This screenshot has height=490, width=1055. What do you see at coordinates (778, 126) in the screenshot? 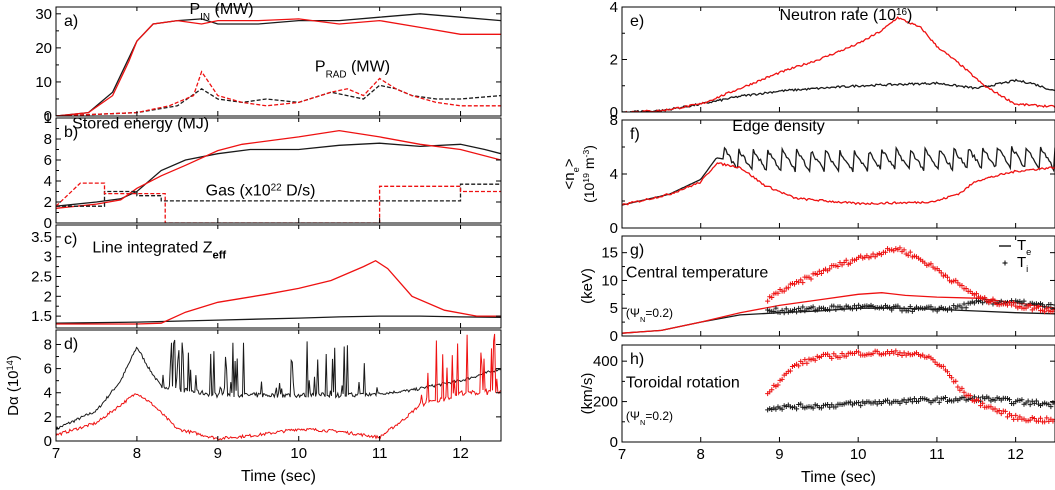
I see `annotation-f-0: Edge density` at bounding box center [778, 126].